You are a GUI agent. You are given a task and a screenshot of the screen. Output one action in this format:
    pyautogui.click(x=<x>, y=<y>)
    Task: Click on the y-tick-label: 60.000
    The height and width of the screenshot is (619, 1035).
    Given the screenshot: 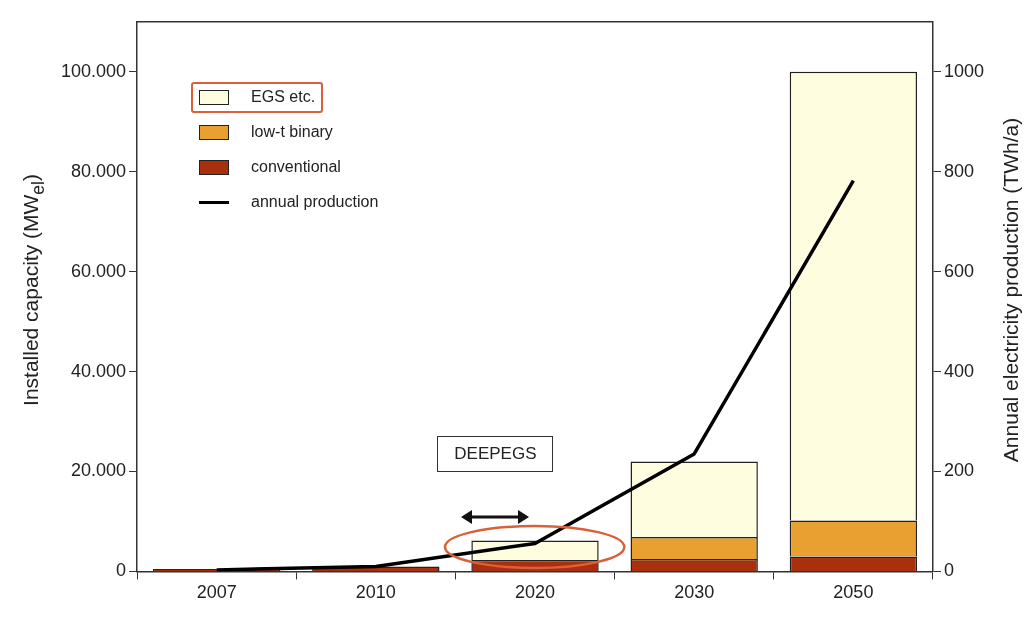 What is the action you would take?
    pyautogui.click(x=99, y=270)
    